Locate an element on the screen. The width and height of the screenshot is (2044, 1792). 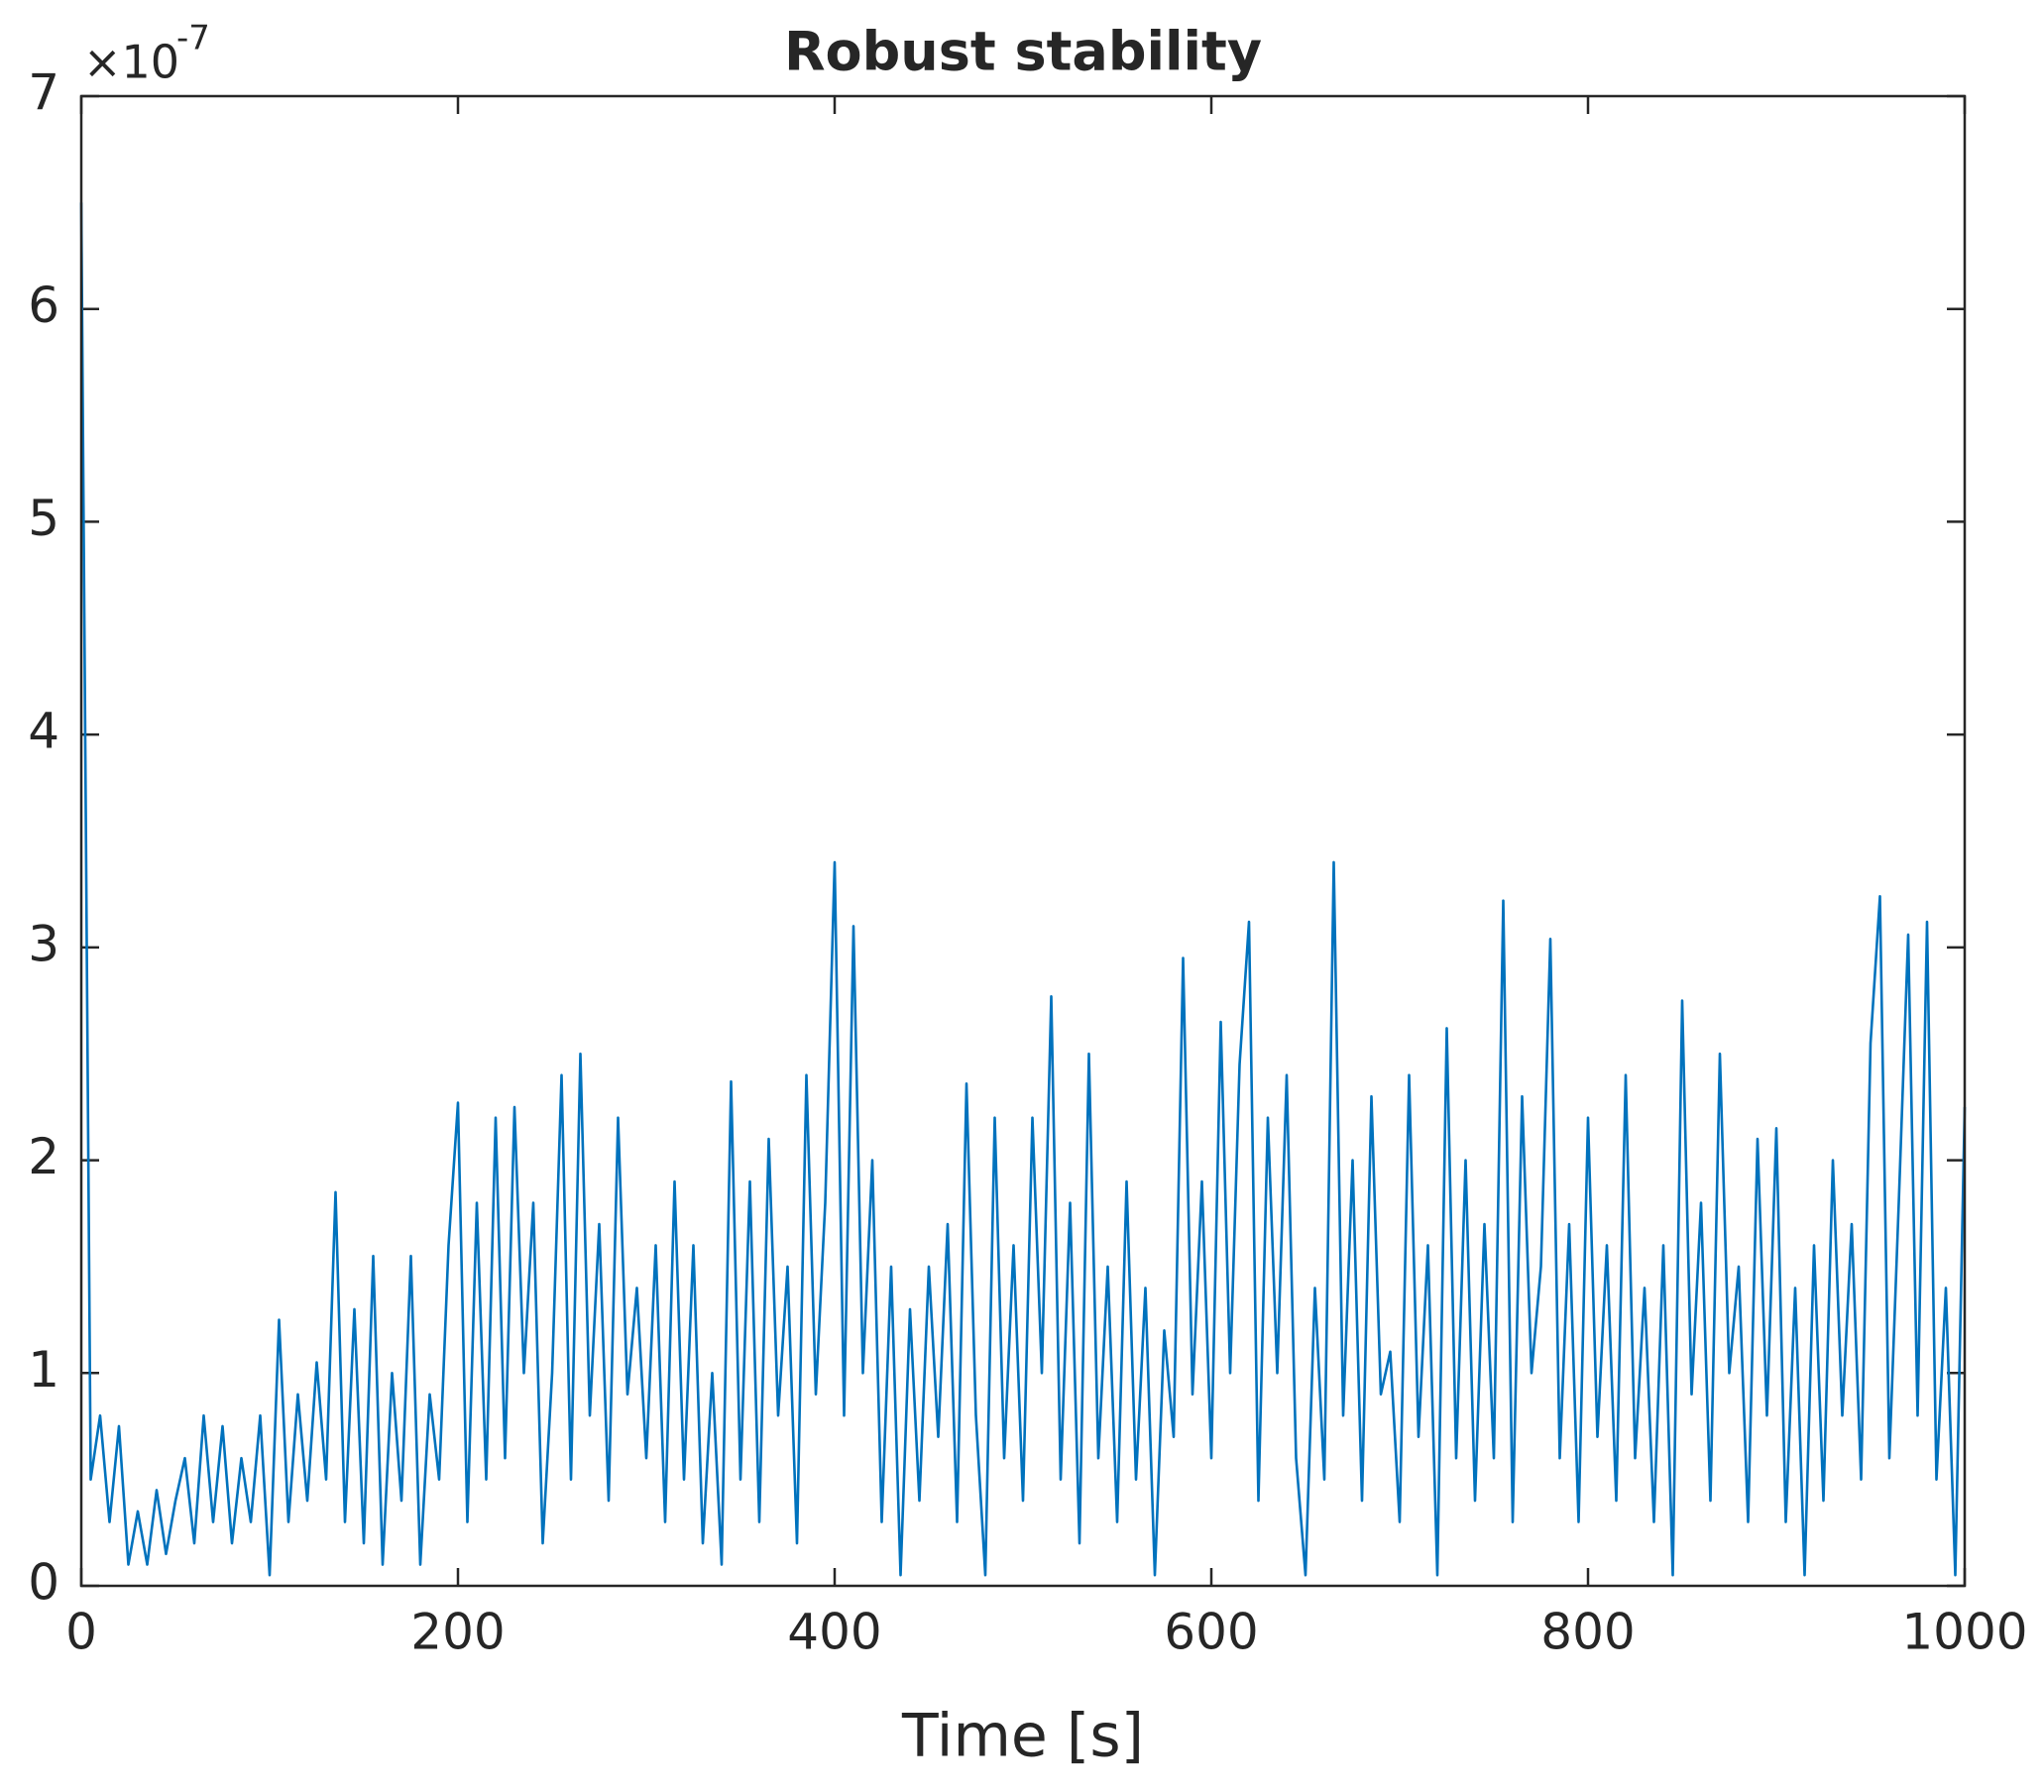
y-tick-label: 2 is located at coordinates (43, 1156).